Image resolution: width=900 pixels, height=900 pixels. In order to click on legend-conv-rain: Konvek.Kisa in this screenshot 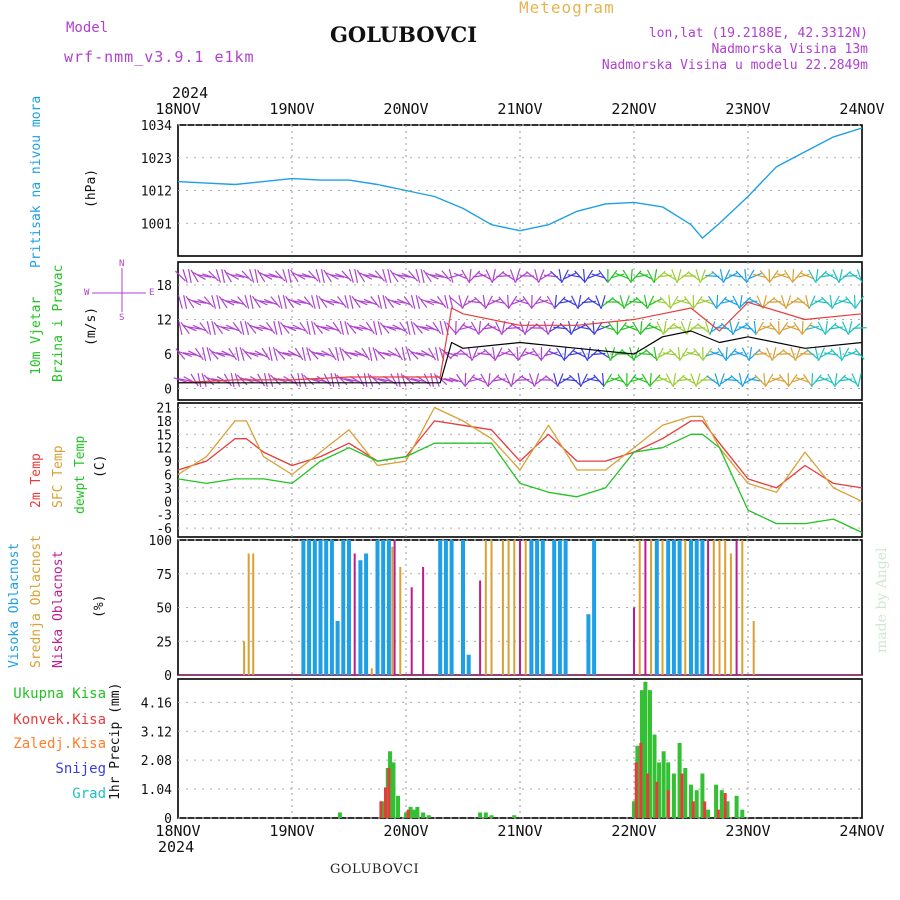, I will do `click(59, 720)`.